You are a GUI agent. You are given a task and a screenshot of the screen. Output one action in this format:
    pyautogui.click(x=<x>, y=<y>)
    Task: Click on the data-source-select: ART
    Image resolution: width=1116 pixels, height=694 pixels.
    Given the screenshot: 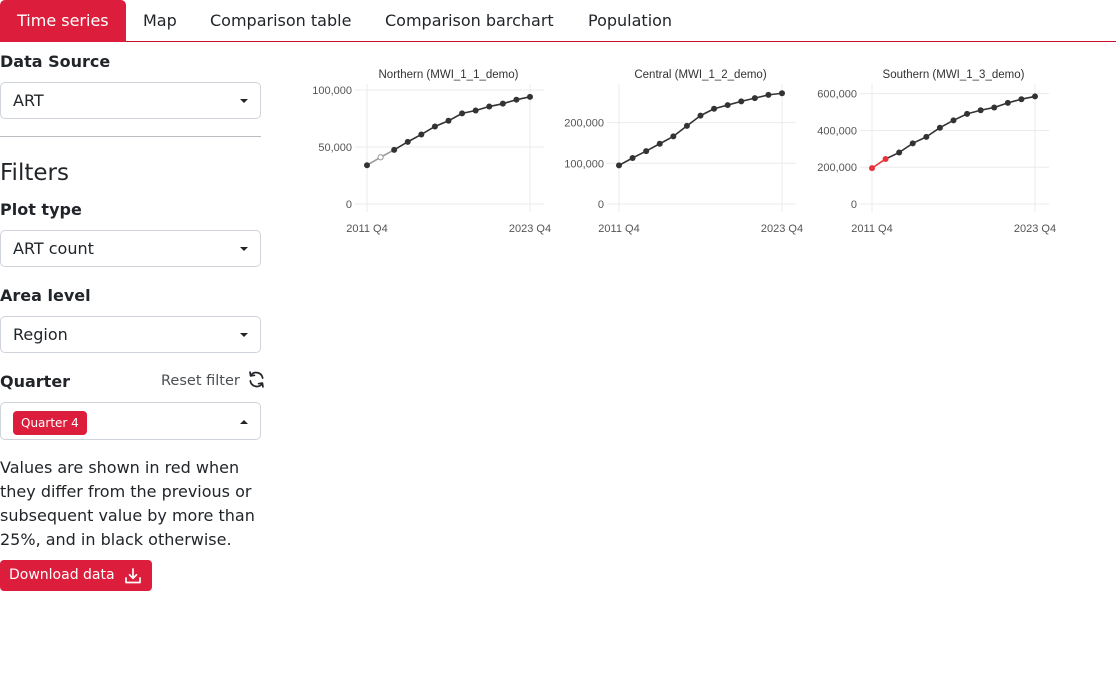 What is the action you would take?
    pyautogui.click(x=130, y=100)
    